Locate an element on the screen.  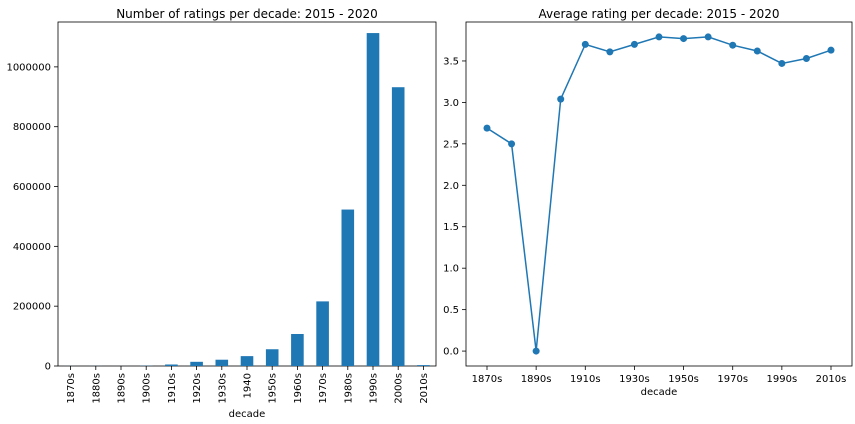
bar-chart-x-axis-label: decade is located at coordinates (247, 414).